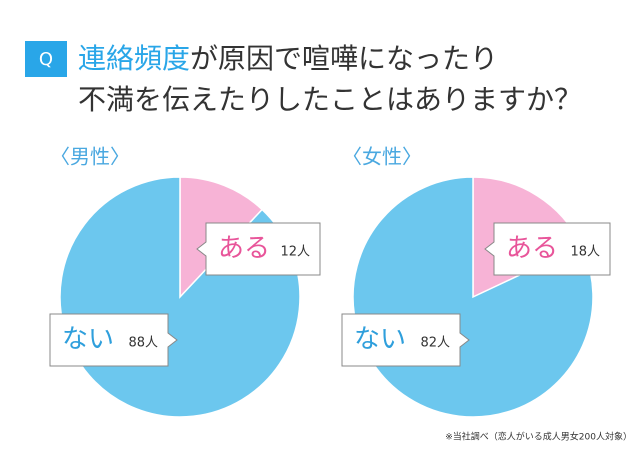  I want to click on value-label: 82人, so click(435, 343).